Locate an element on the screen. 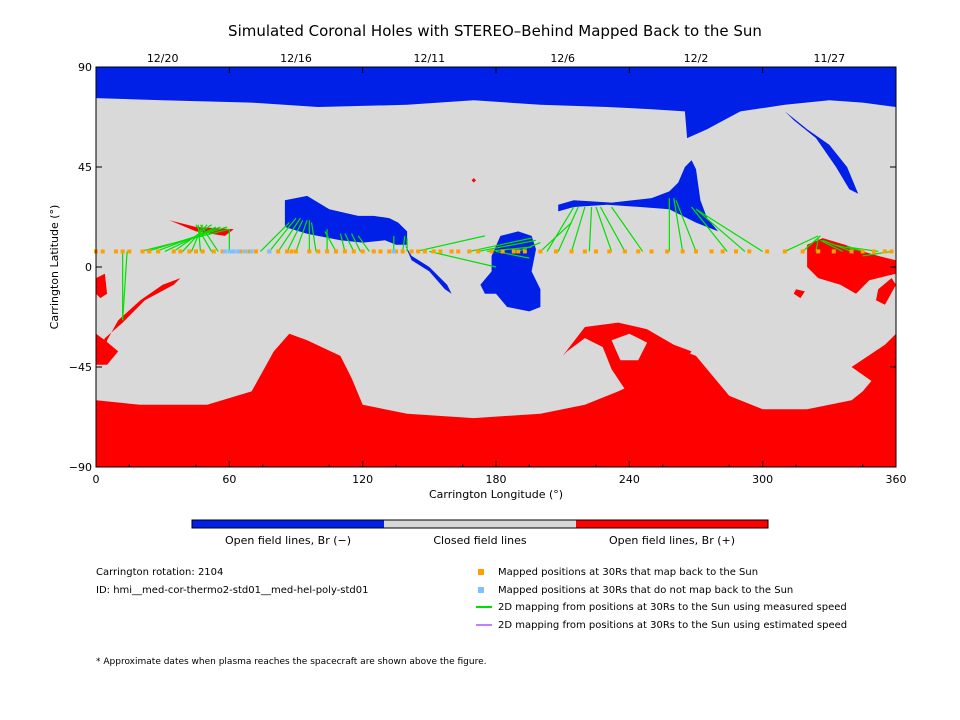  x-tick-label-3: 180 is located at coordinates (496, 479).